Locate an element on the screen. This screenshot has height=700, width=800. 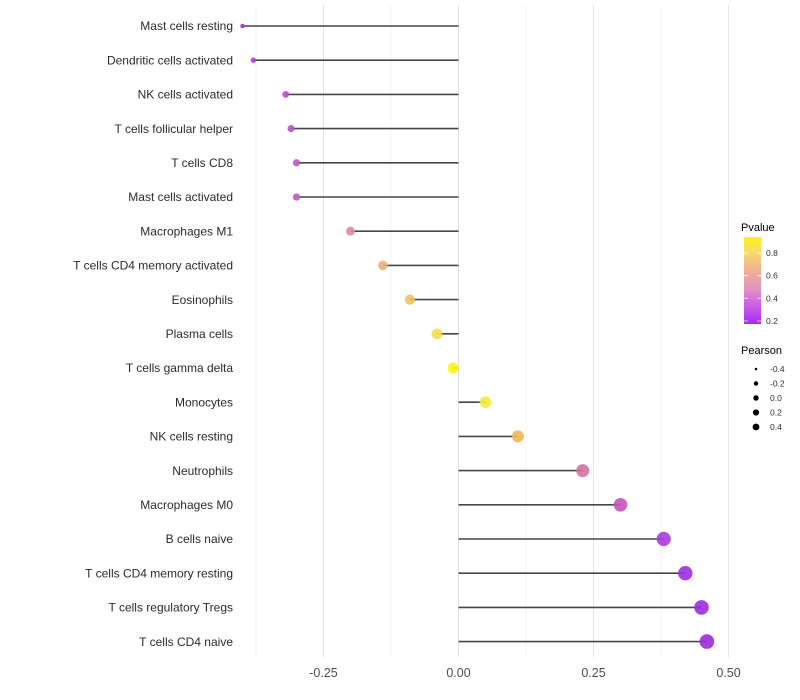
y-axis-label: Dendritic cells activated is located at coordinates (170, 60).